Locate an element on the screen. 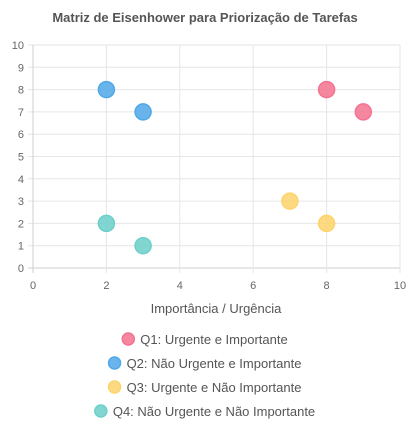 This screenshot has height=438, width=410. y-tick-label: 6 is located at coordinates (21, 135).